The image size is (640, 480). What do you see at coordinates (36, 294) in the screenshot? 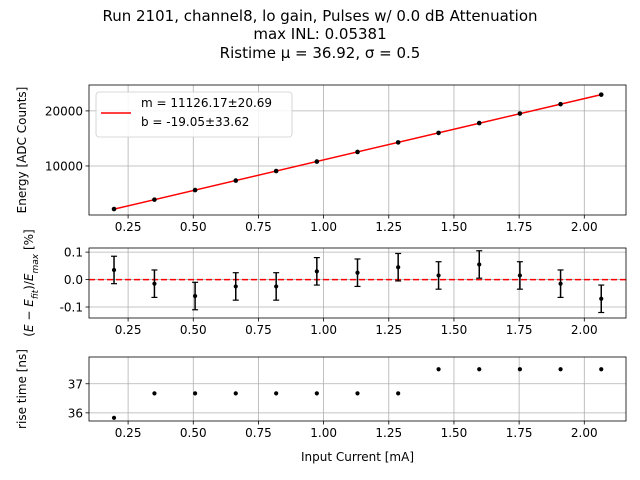
I see `y-axis-label-part: fit` at bounding box center [36, 294].